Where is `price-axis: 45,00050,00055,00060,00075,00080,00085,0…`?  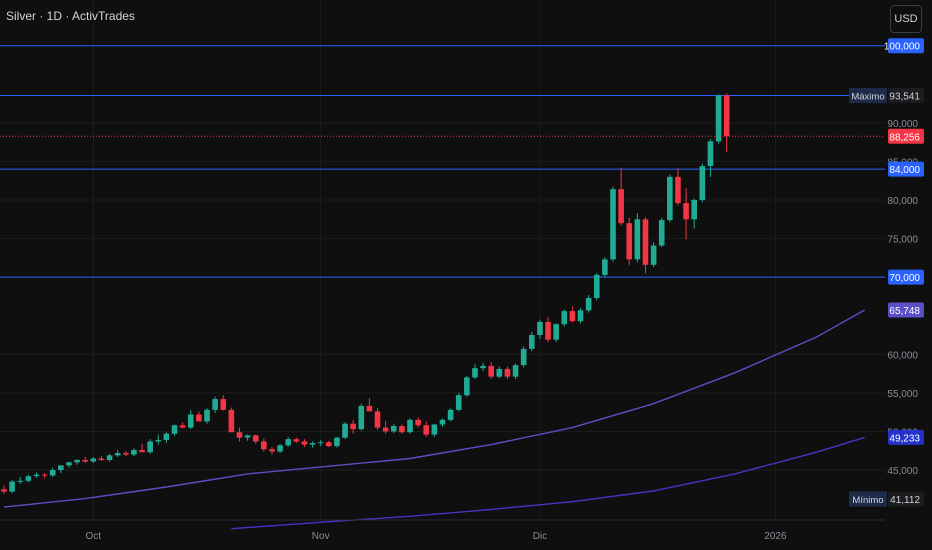
price-axis: 45,00050,00055,00060,00075,00080,00085,0… is located at coordinates (886, 272).